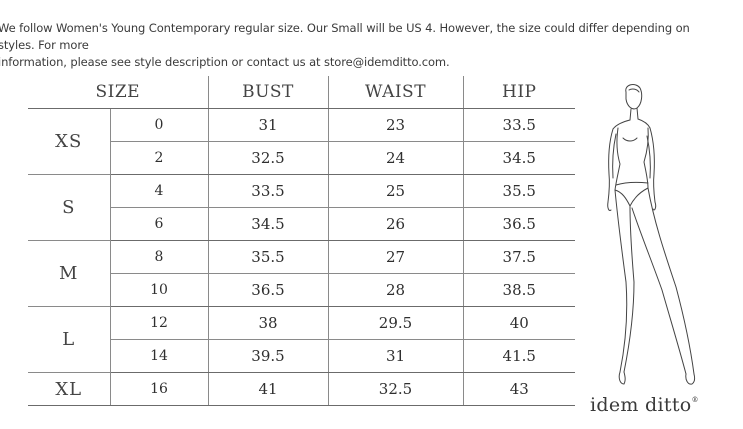 This screenshot has width=743, height=429. I want to click on table-row: XS 0 31 23 33.5, so click(301, 141).